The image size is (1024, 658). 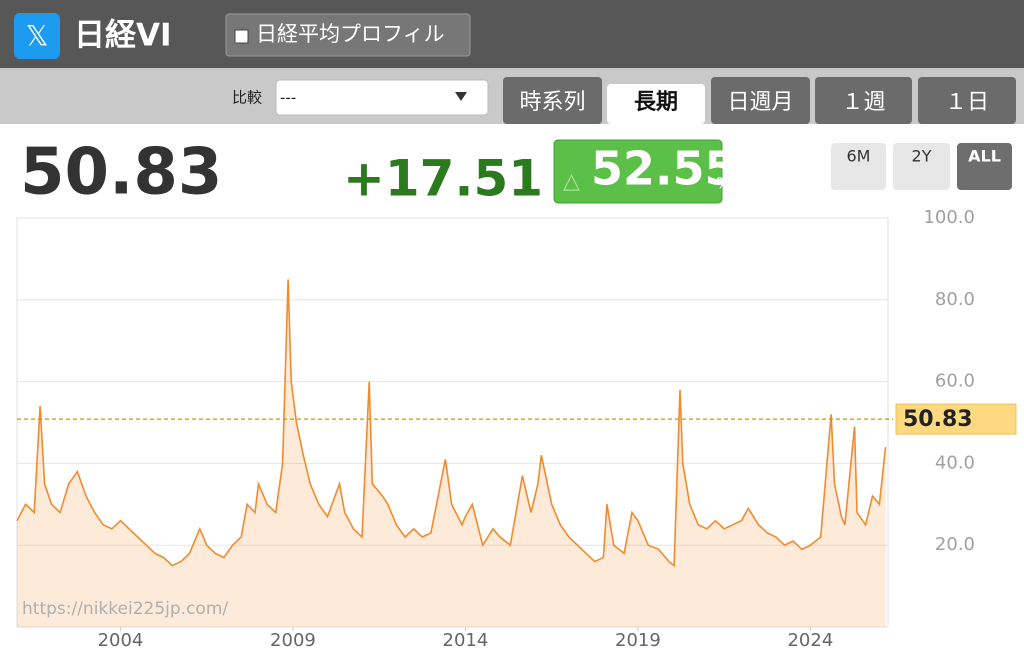 I want to click on y-tick-label: 40.0, so click(x=955, y=462).